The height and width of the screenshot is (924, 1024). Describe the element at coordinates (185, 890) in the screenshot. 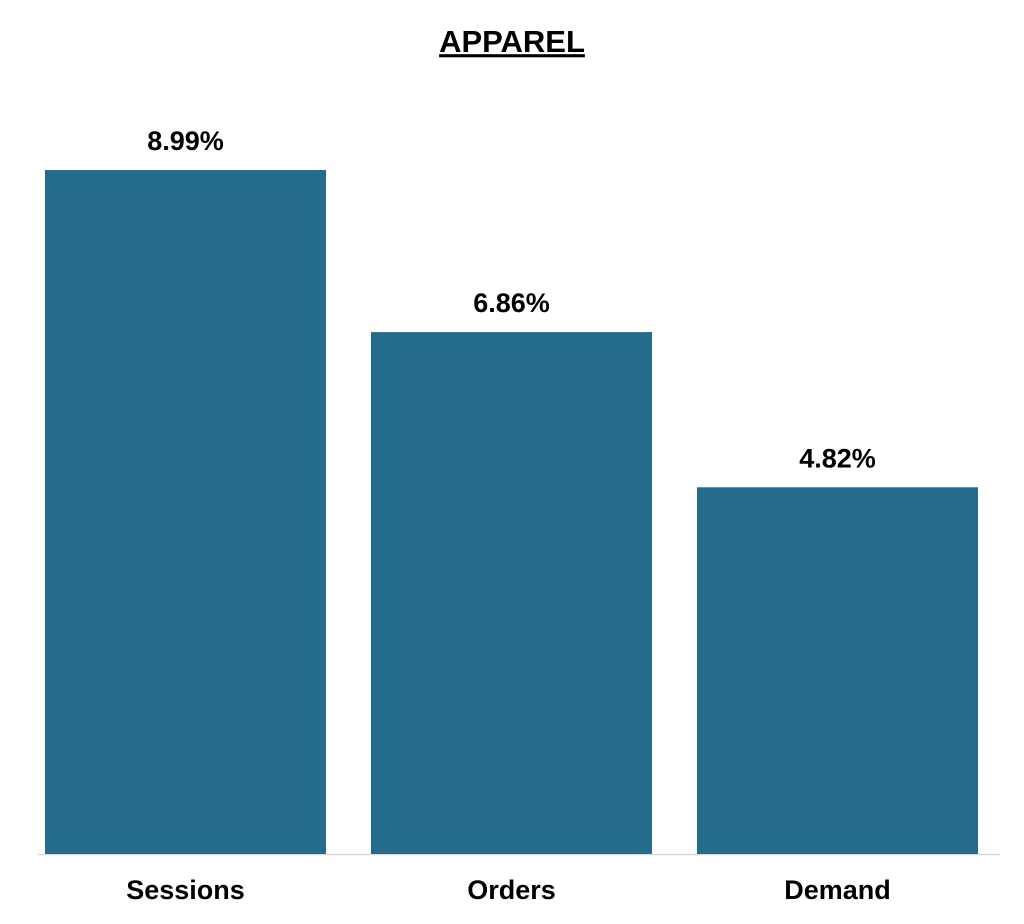

I see `x-tick-label: Sessions` at that location.